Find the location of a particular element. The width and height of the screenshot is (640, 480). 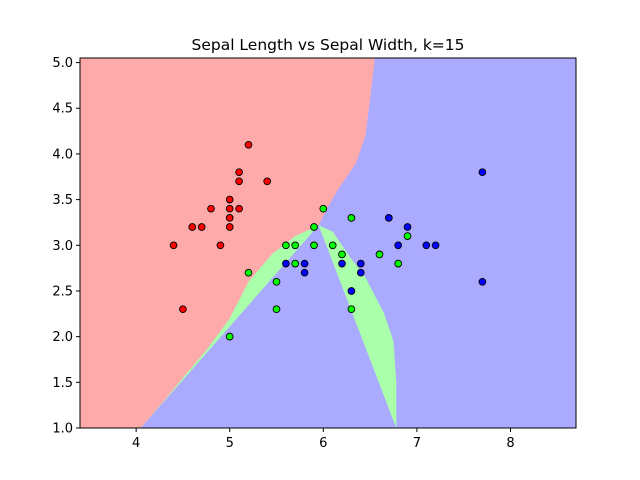

x-tick-label-4: 8 is located at coordinates (510, 443).